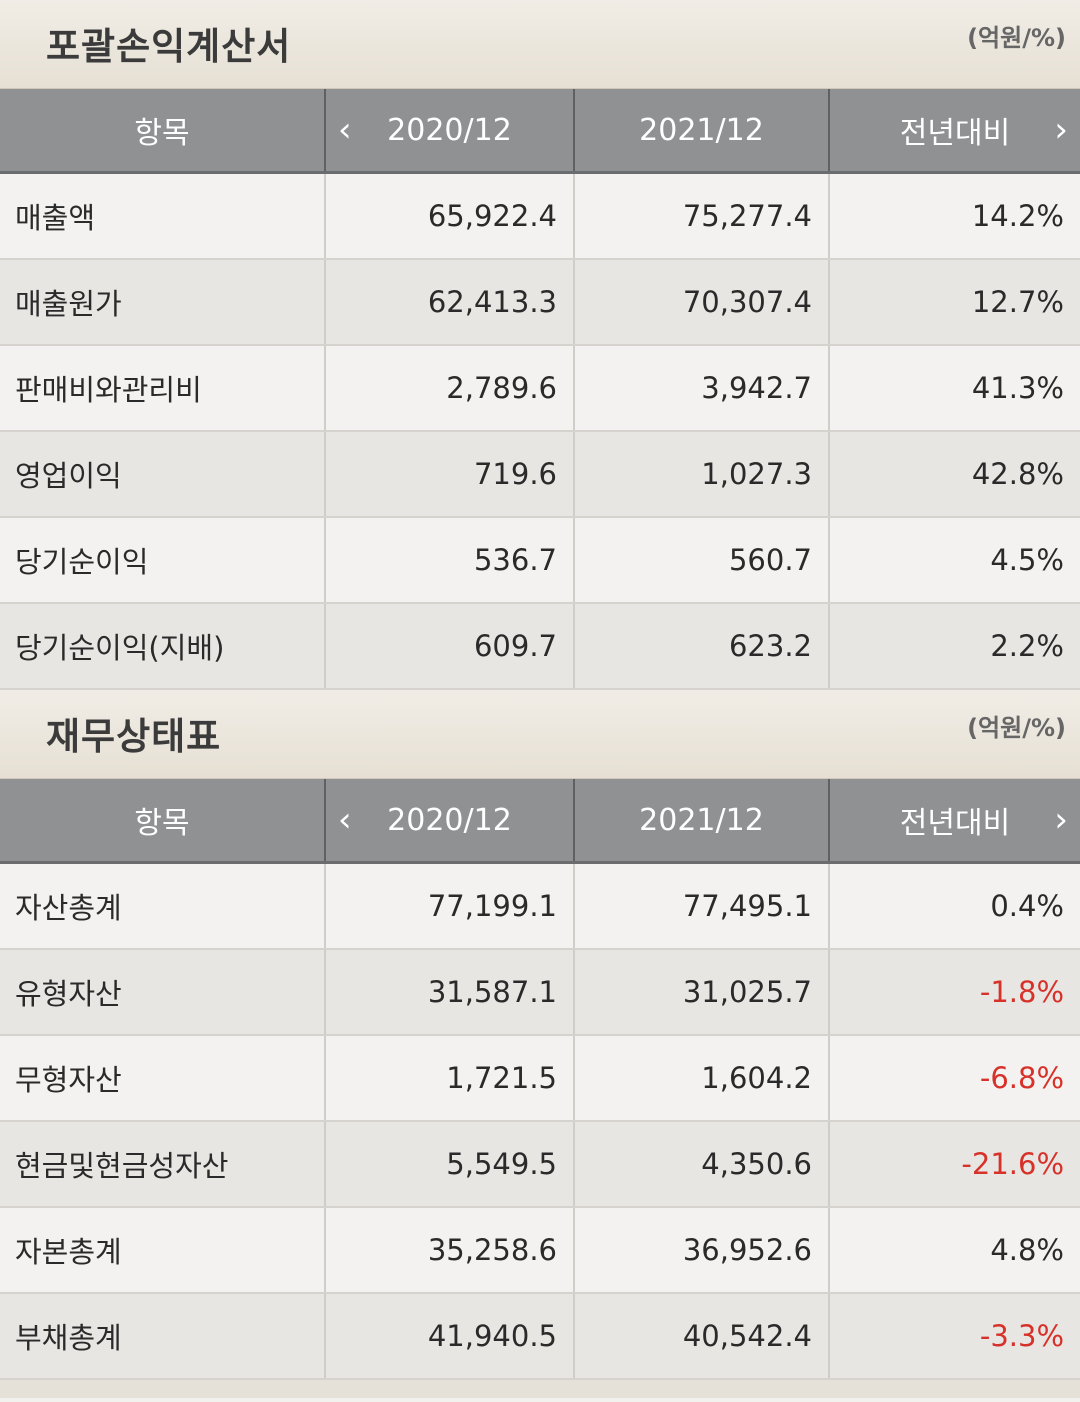  I want to click on value-2020: 77,199.1, so click(450, 906).